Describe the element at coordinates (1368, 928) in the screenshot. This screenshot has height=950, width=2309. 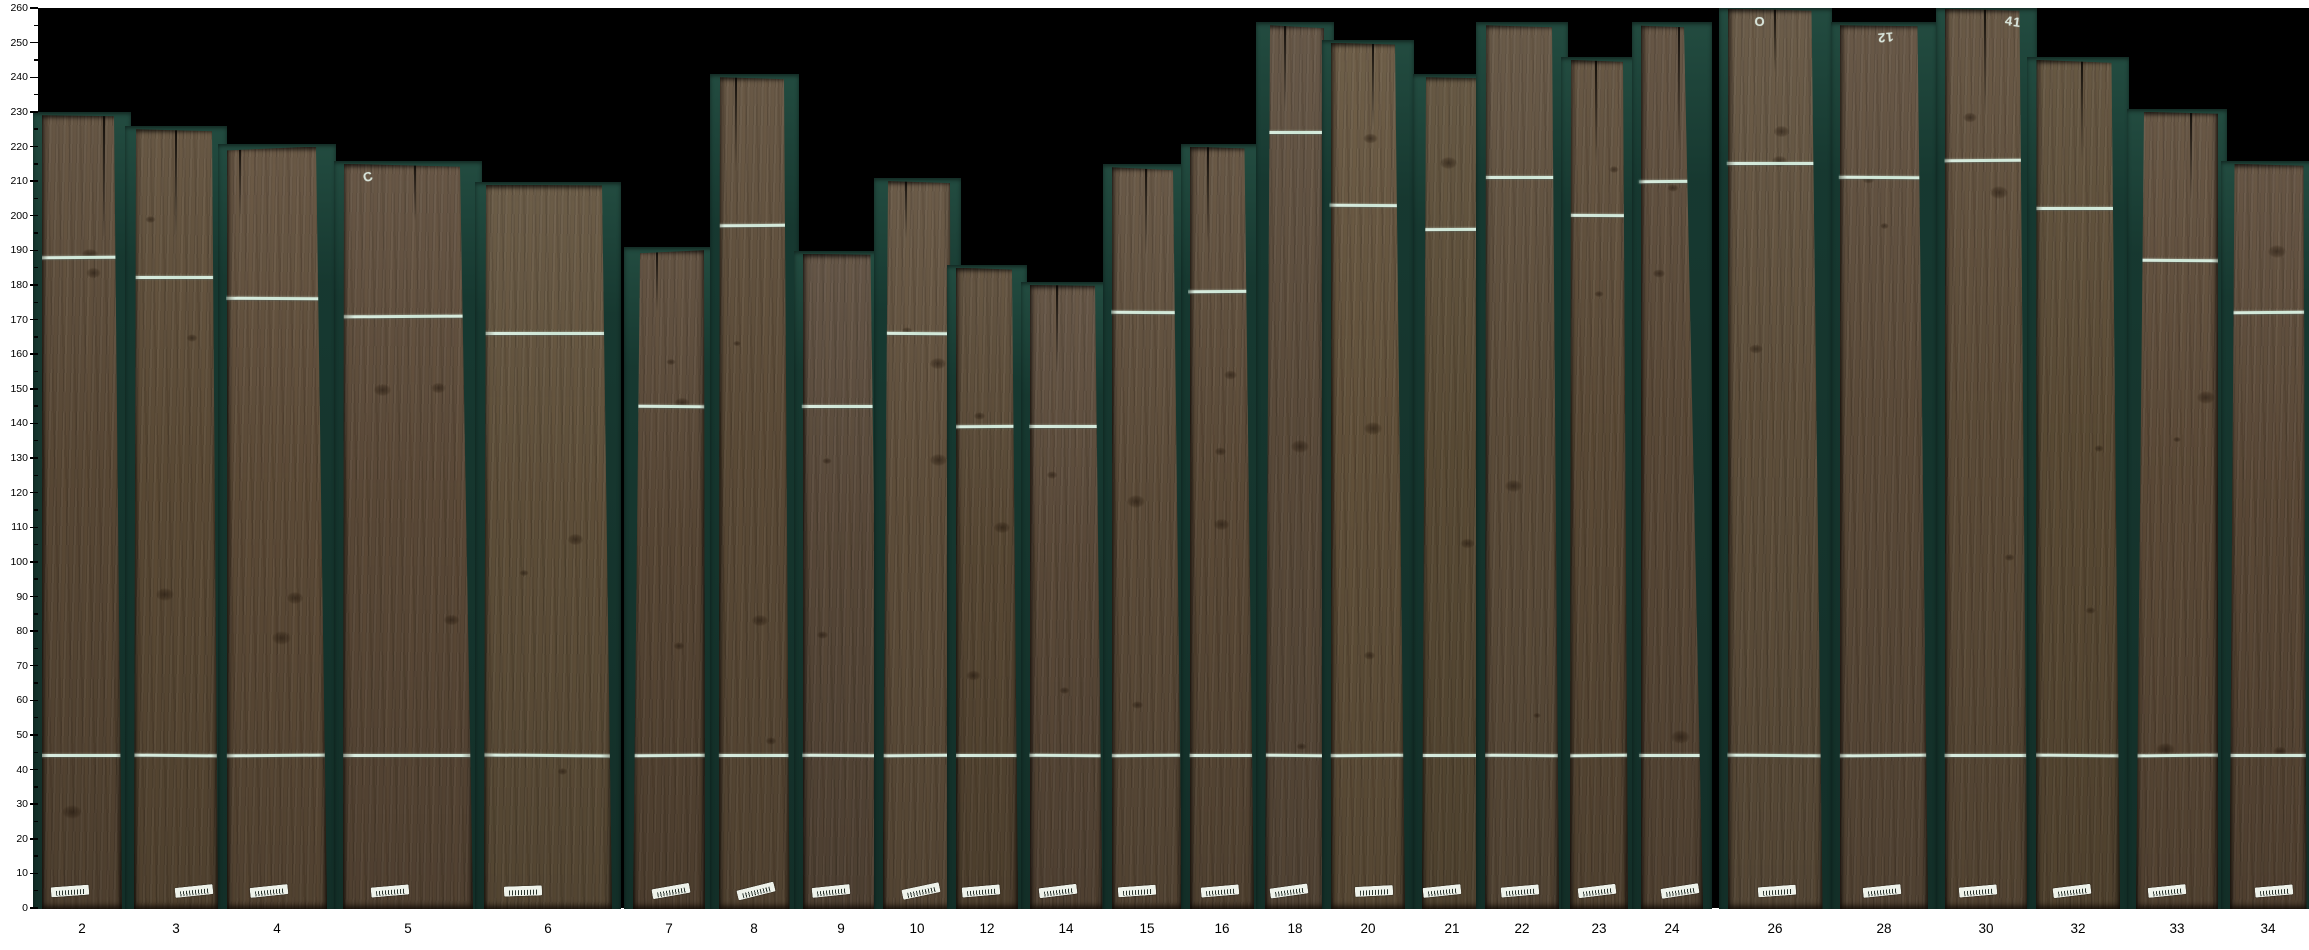
I see `x-category-label: 20` at that location.